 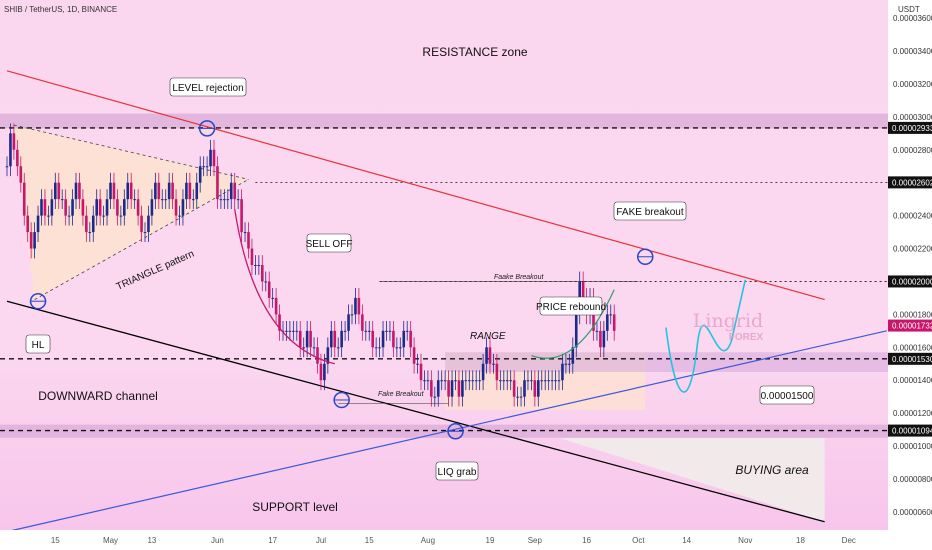 What do you see at coordinates (208, 87) in the screenshot?
I see `level-rejection-callout: LEVEL rejection` at bounding box center [208, 87].